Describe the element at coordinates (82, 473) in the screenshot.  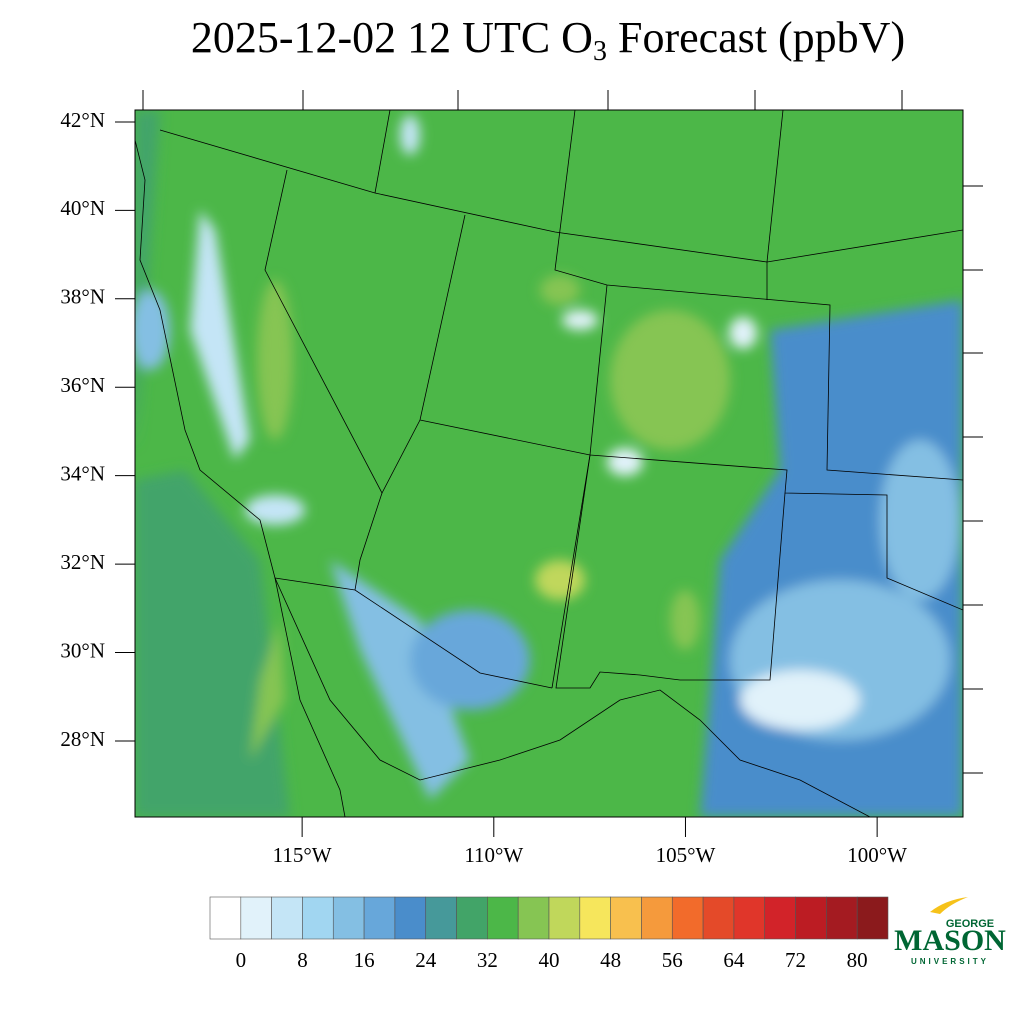
I see `lat-tick-label: 34°N` at that location.